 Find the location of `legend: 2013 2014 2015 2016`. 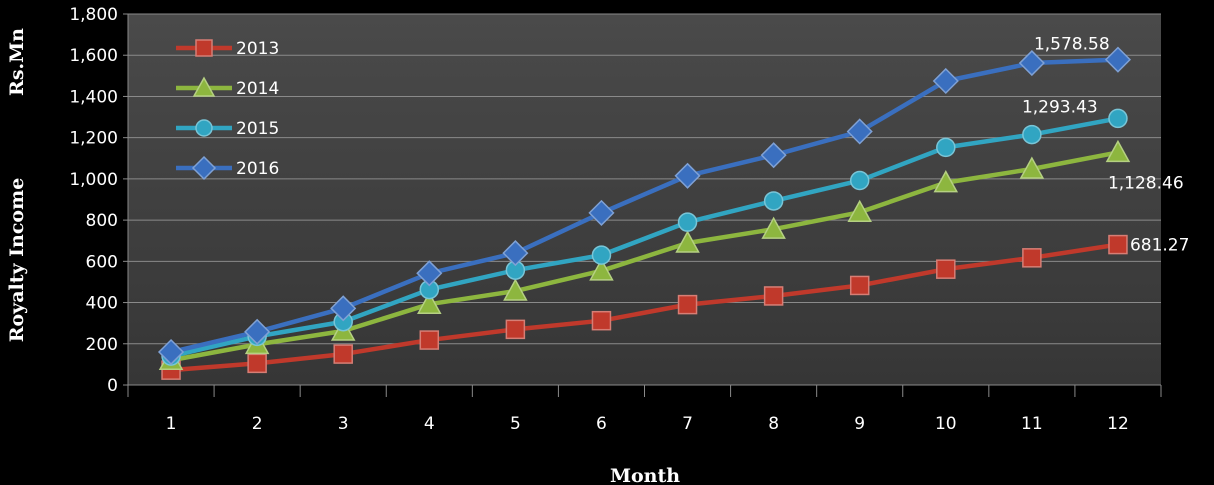

legend: 2013 2014 2015 2016 is located at coordinates (227, 110).